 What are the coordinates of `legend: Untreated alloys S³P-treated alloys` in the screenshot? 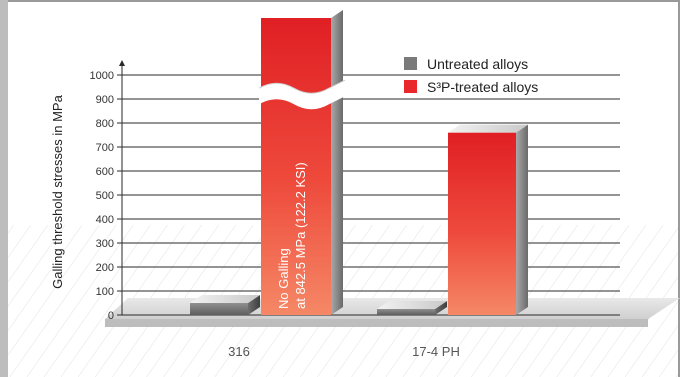 It's located at (471, 75).